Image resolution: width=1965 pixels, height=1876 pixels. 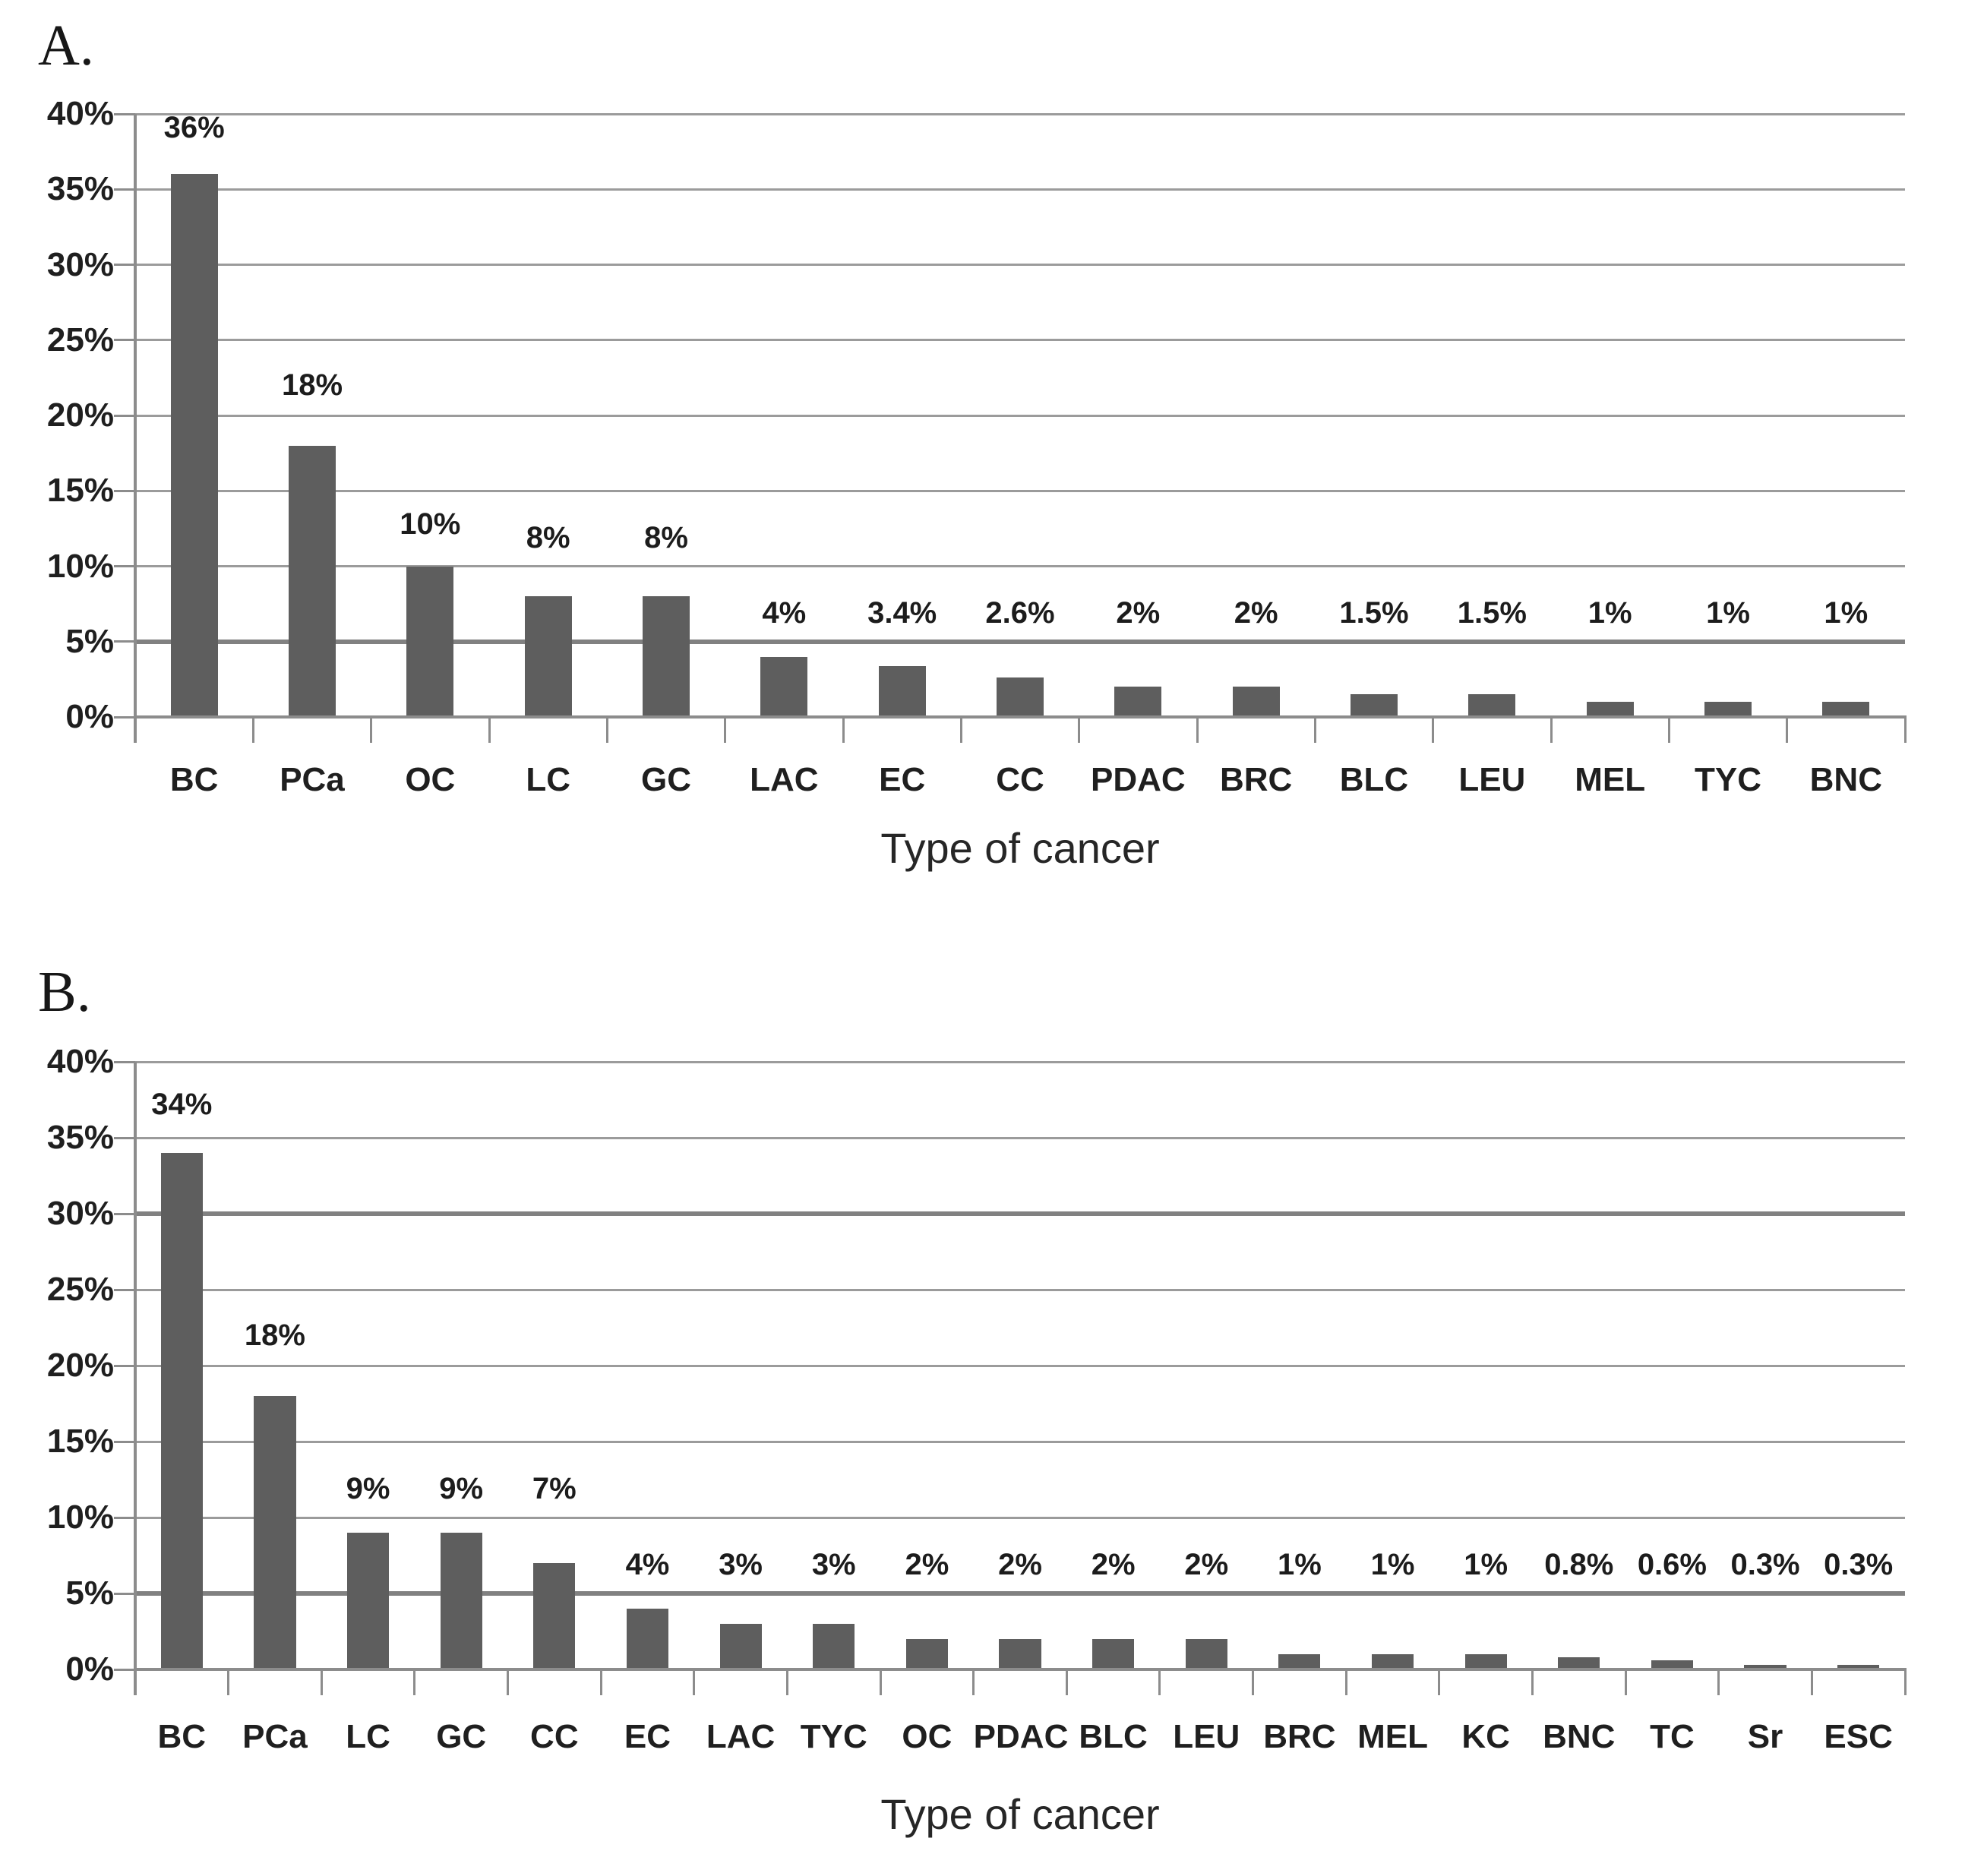 What do you see at coordinates (834, 1565) in the screenshot?
I see `data-label-TYC: 3%` at bounding box center [834, 1565].